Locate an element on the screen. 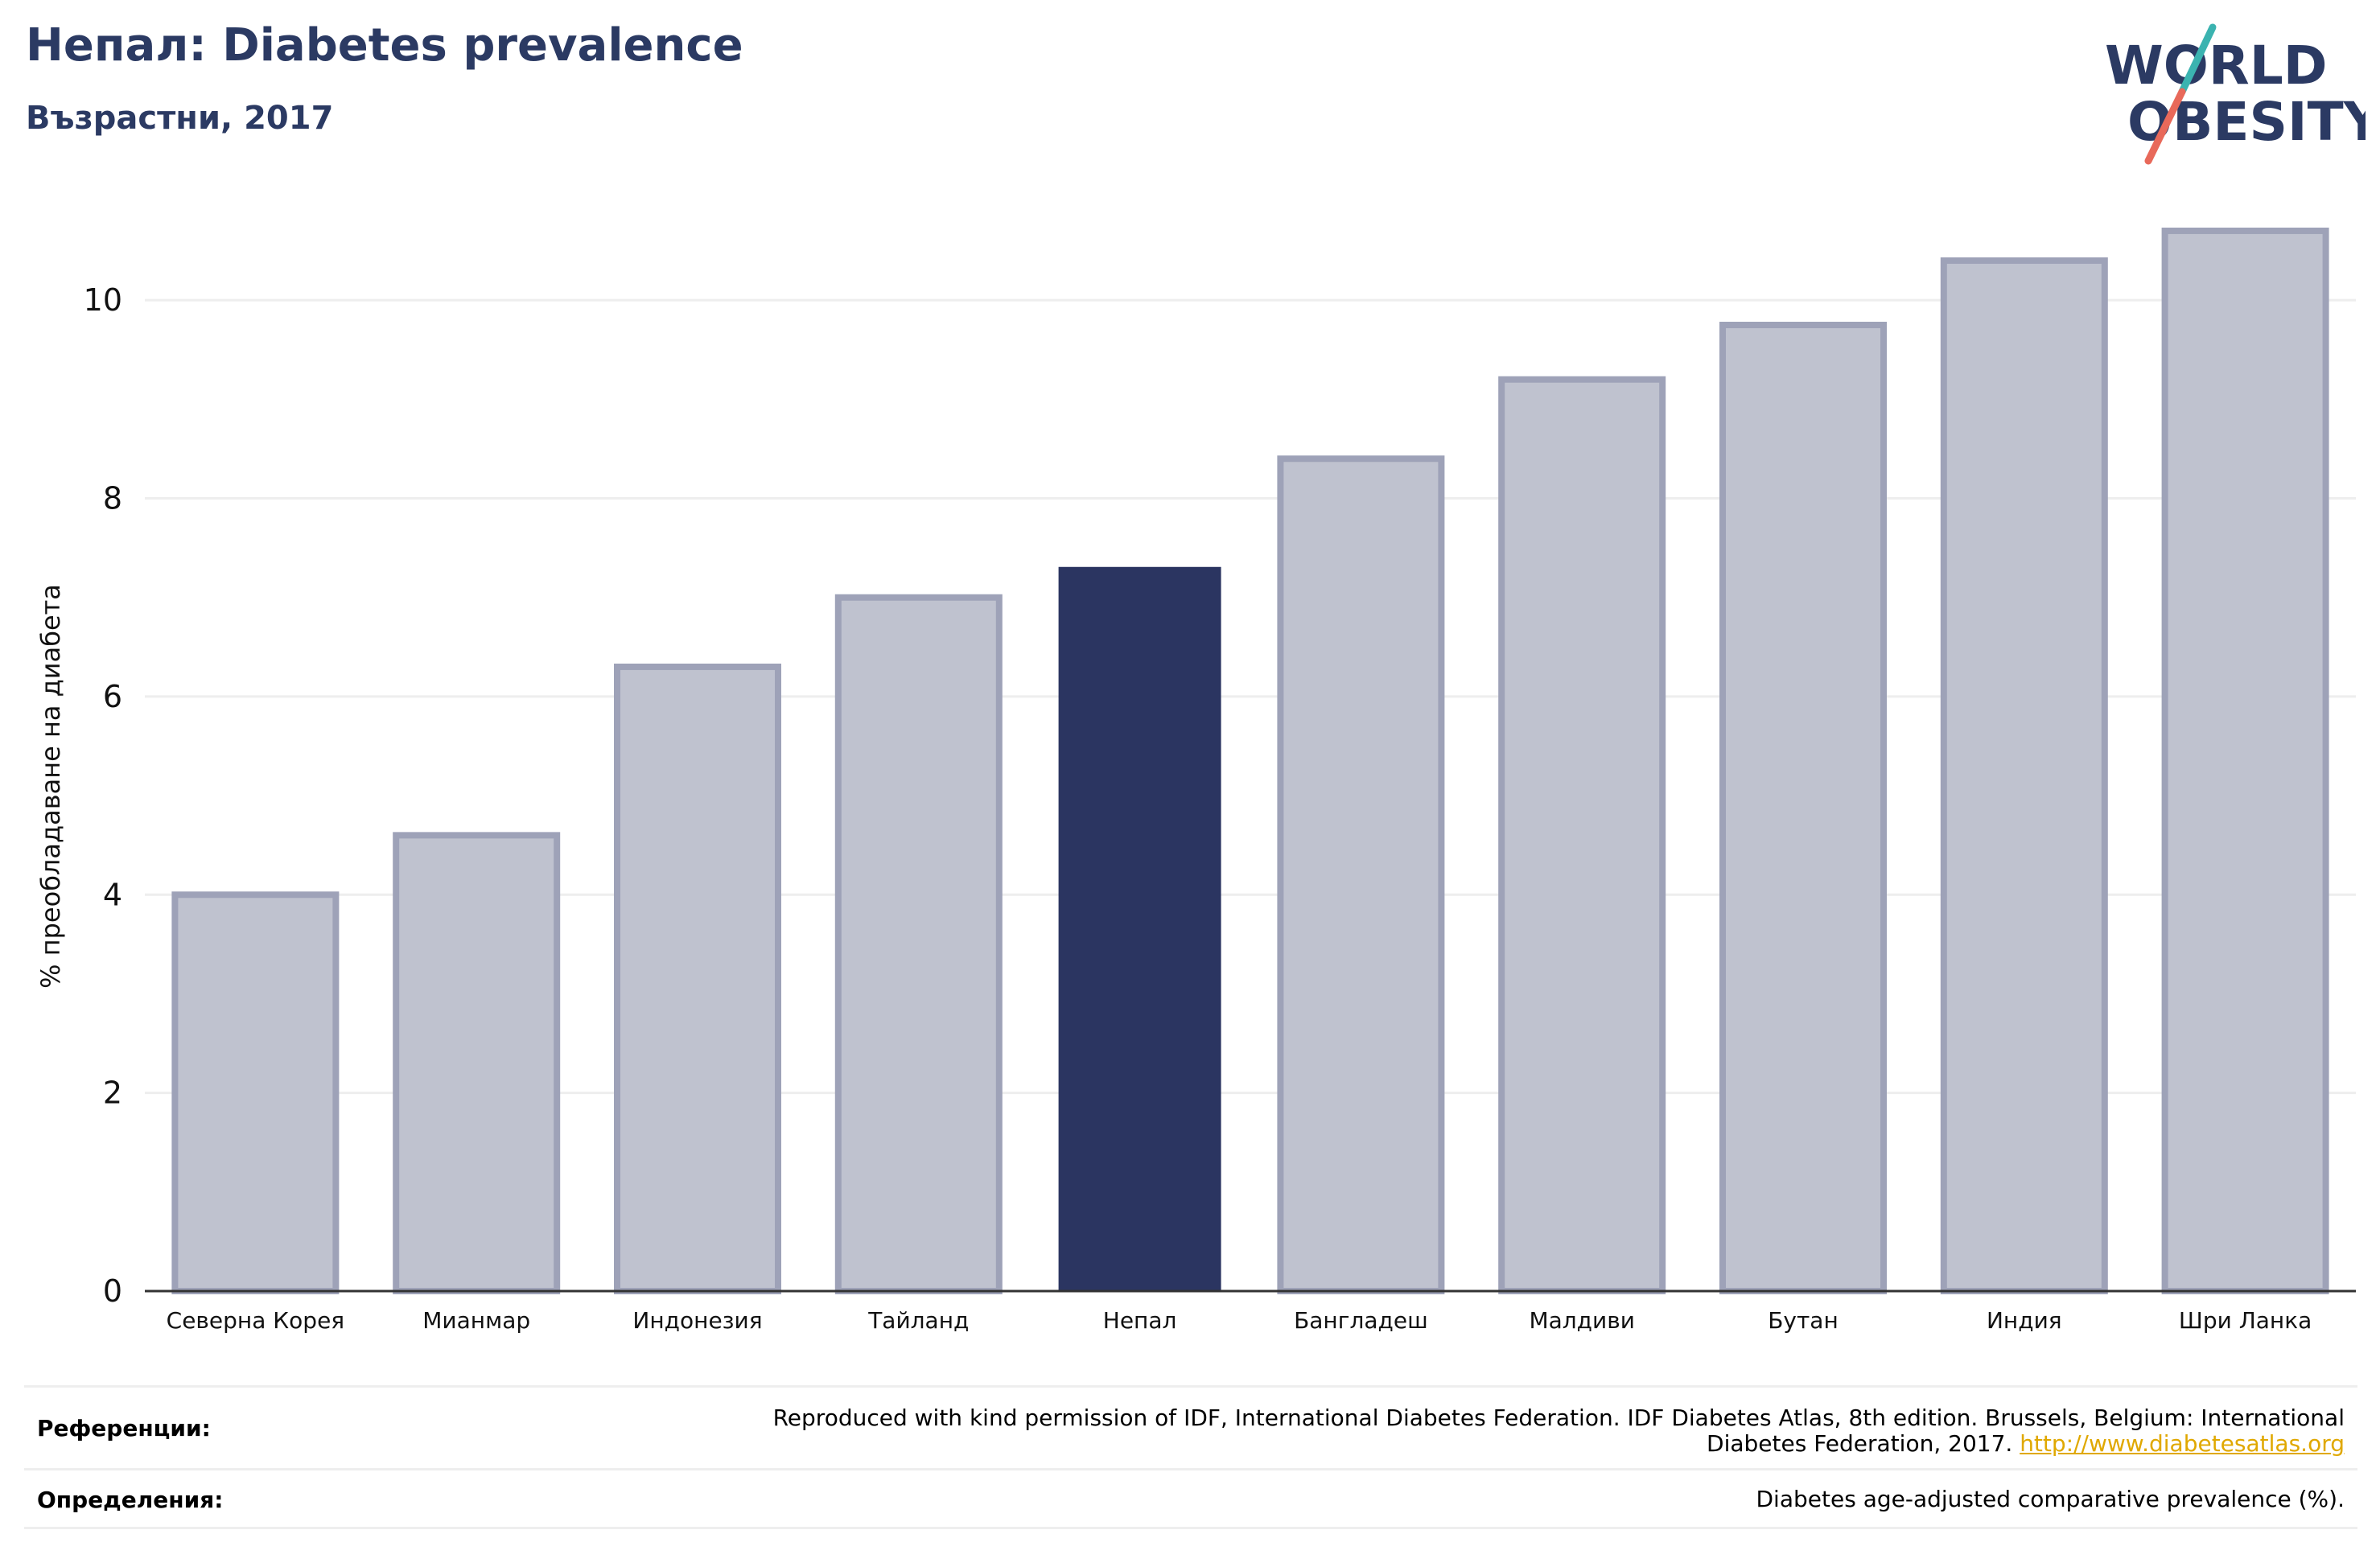 Image resolution: width=2380 pixels, height=1567 pixels. y-axis-label: % преобладаване на диабета is located at coordinates (50, 787).